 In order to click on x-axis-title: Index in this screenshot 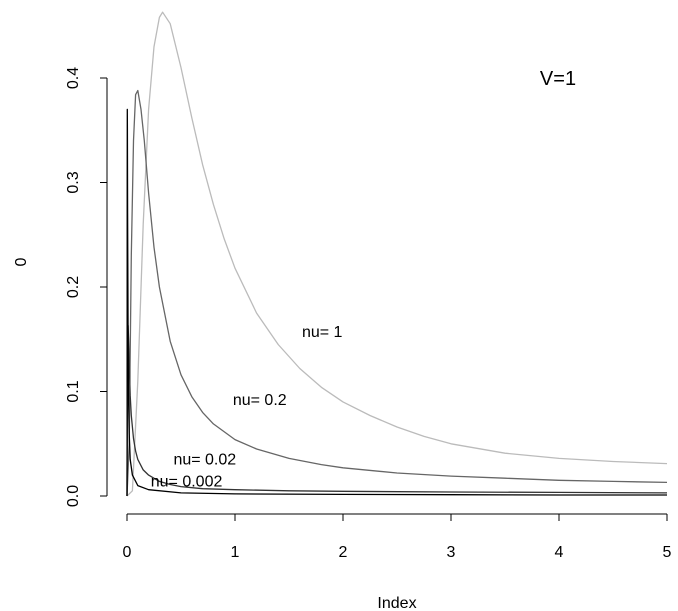, I will do `click(396, 603)`.